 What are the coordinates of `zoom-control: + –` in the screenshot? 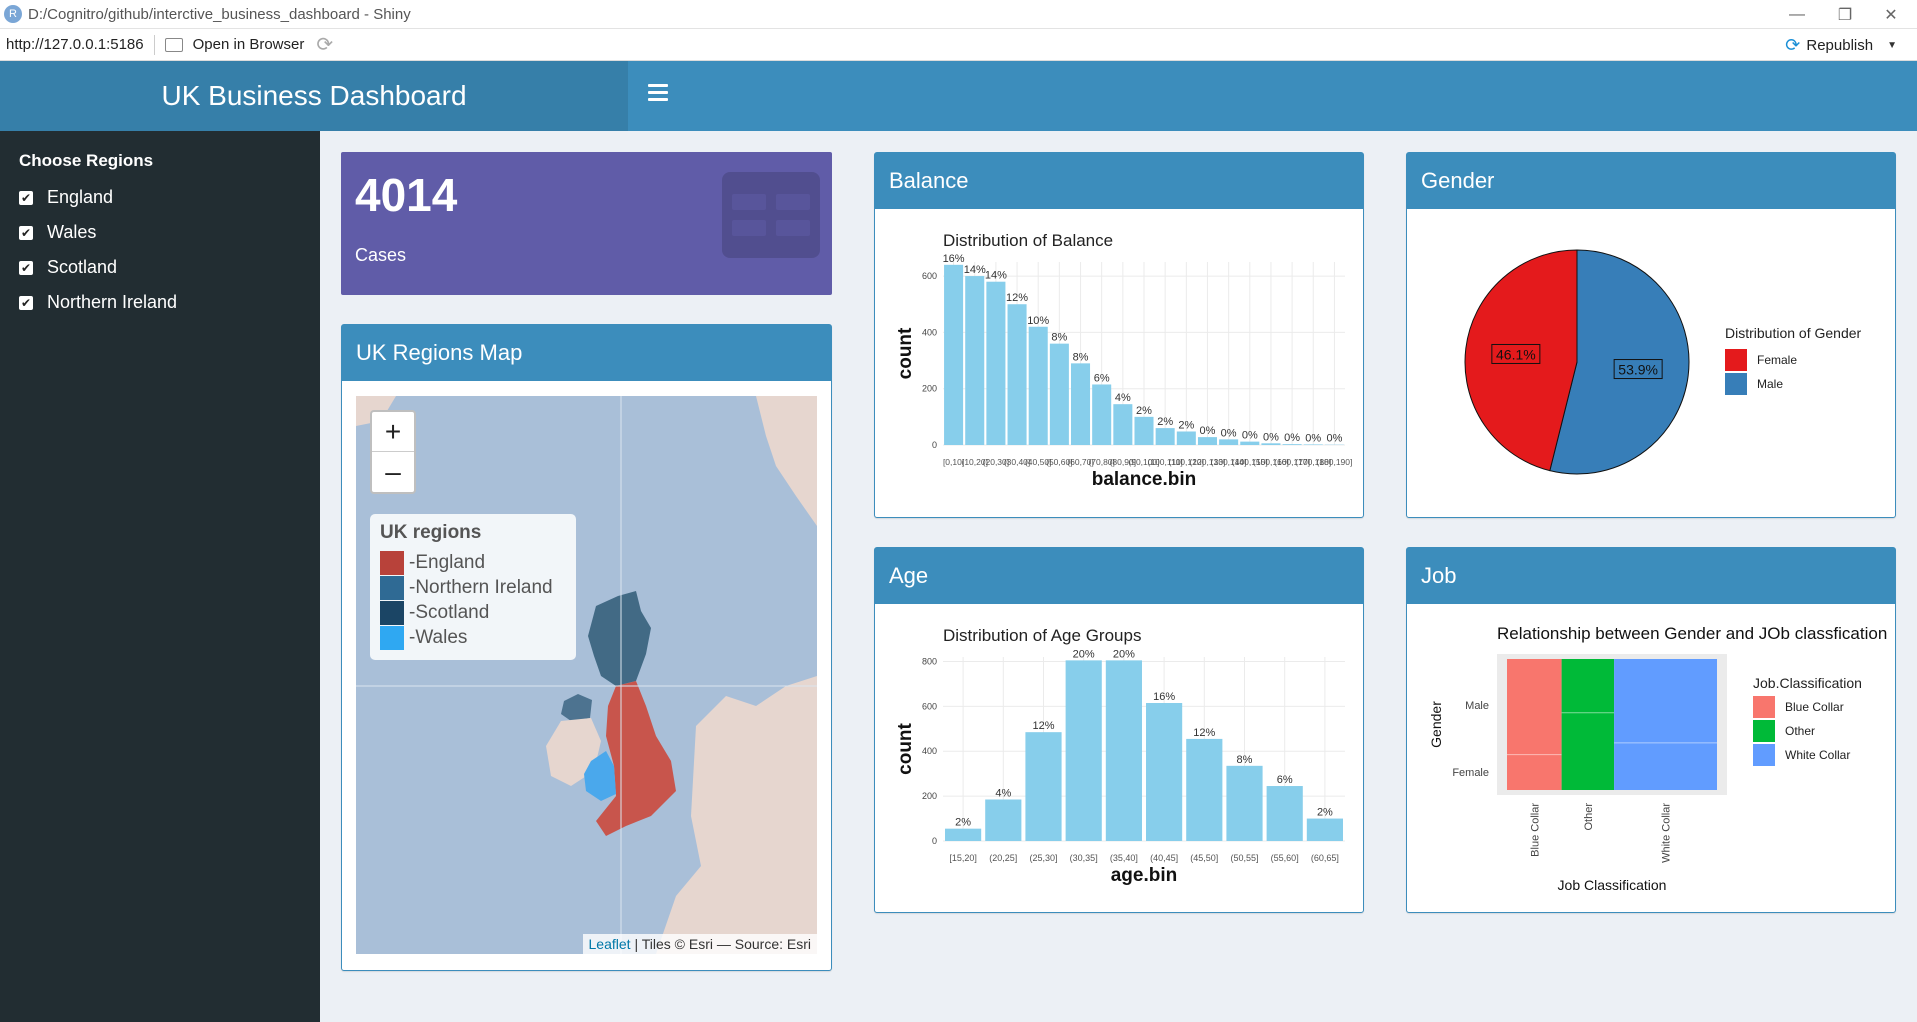 It's located at (393, 452).